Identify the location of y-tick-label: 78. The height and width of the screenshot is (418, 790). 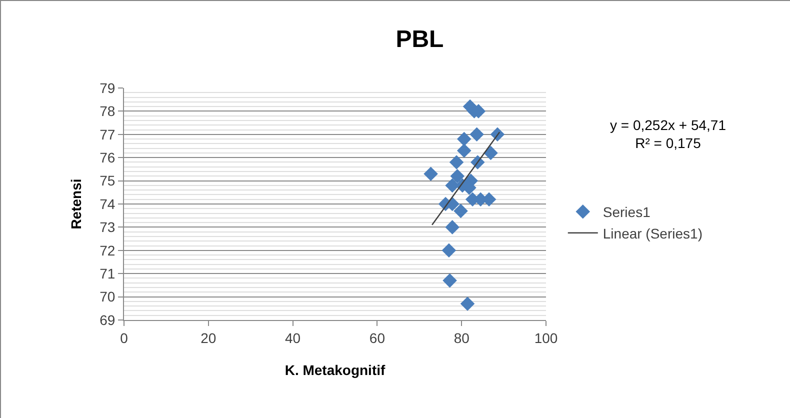
(108, 111).